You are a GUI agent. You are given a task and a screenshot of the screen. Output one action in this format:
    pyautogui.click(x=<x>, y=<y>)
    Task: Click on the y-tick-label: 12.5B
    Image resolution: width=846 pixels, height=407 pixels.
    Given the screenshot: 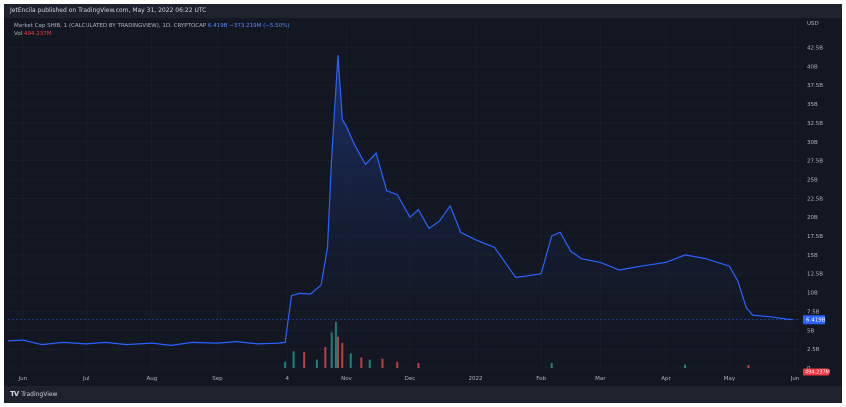 What is the action you would take?
    pyautogui.click(x=815, y=275)
    